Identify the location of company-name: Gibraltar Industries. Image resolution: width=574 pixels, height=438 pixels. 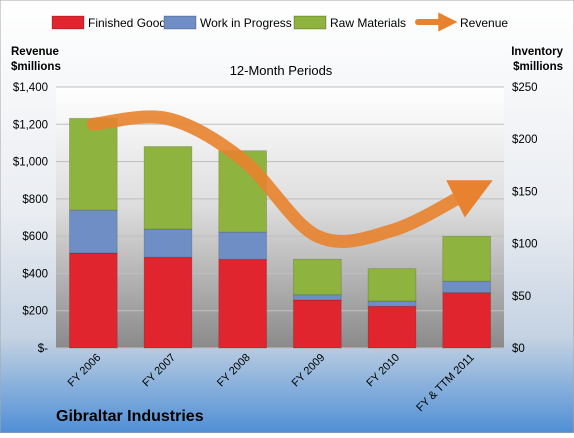
(130, 416).